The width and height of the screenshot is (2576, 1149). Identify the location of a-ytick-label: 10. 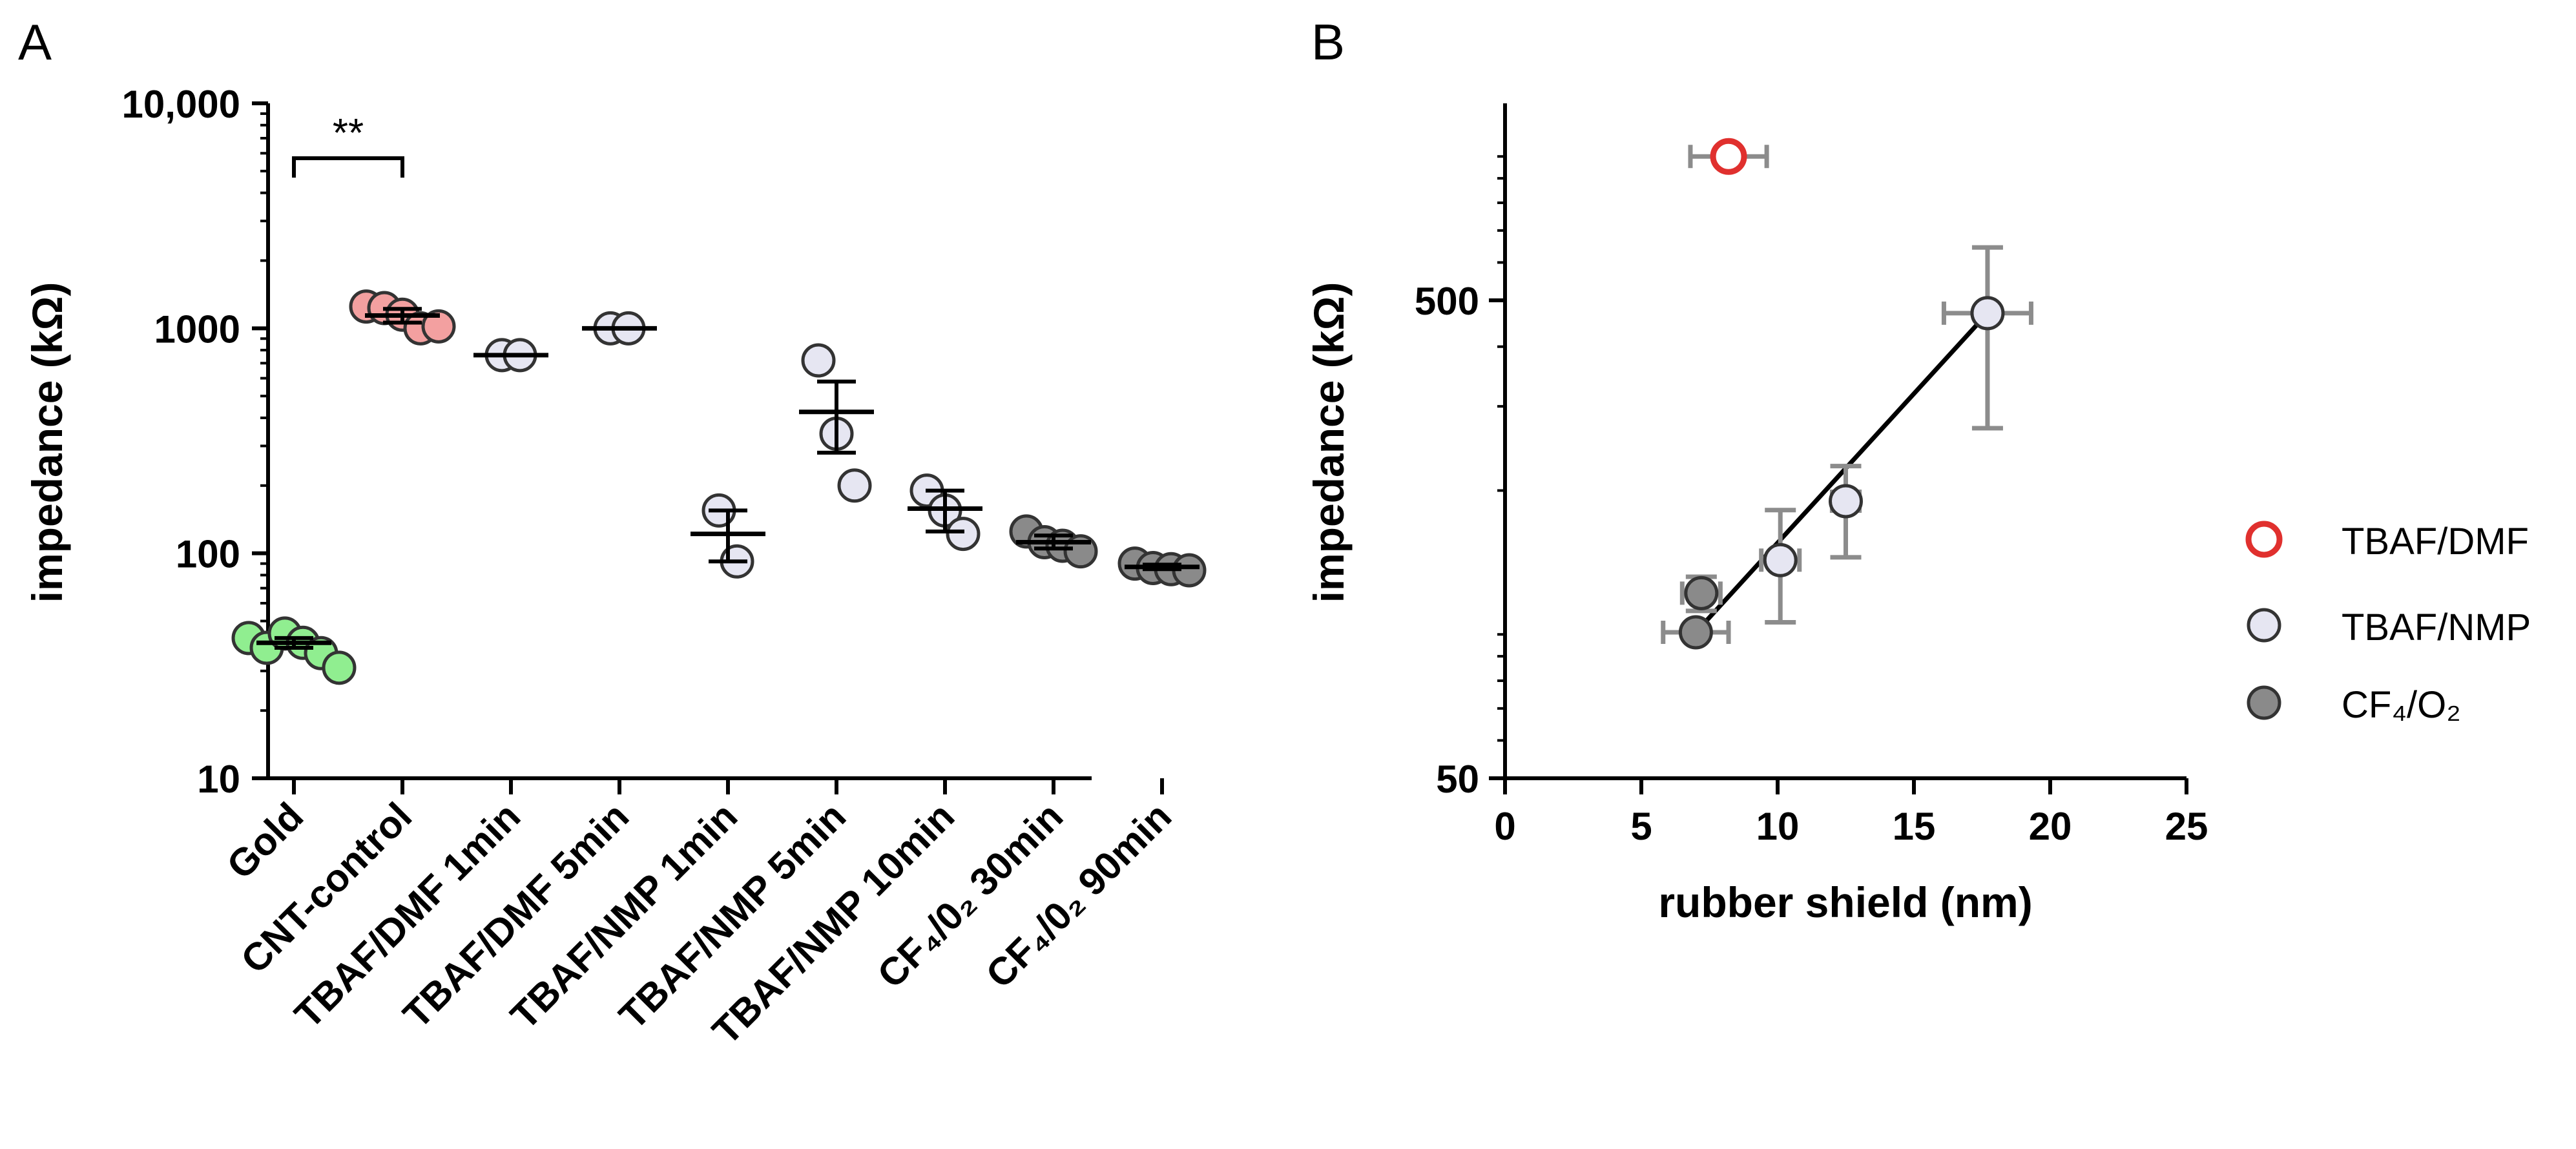
(218, 779).